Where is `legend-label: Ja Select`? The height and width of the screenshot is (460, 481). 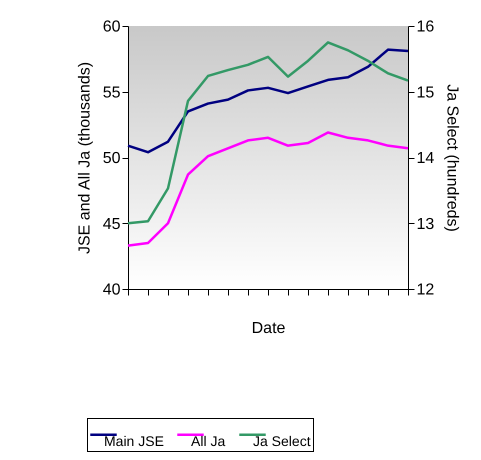
legend-label: Ja Select is located at coordinates (282, 440).